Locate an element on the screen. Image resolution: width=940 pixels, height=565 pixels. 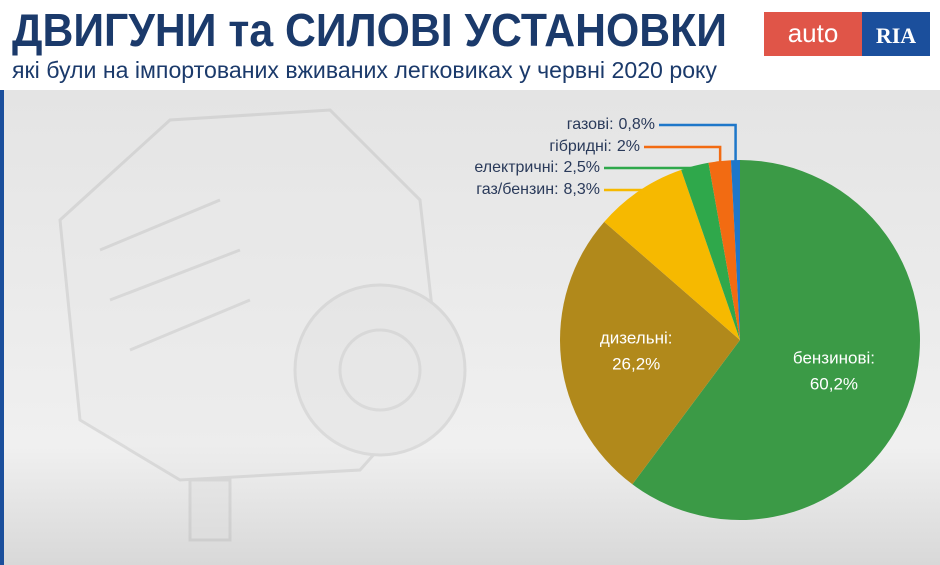
logo-right: RIA is located at coordinates (896, 35).